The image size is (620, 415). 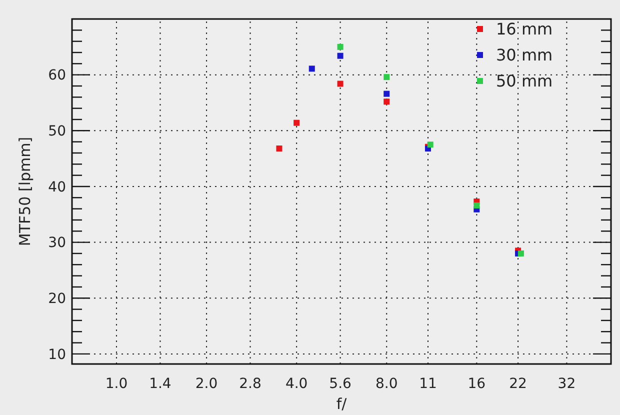 I want to click on y-tick-label: 40, so click(x=57, y=187).